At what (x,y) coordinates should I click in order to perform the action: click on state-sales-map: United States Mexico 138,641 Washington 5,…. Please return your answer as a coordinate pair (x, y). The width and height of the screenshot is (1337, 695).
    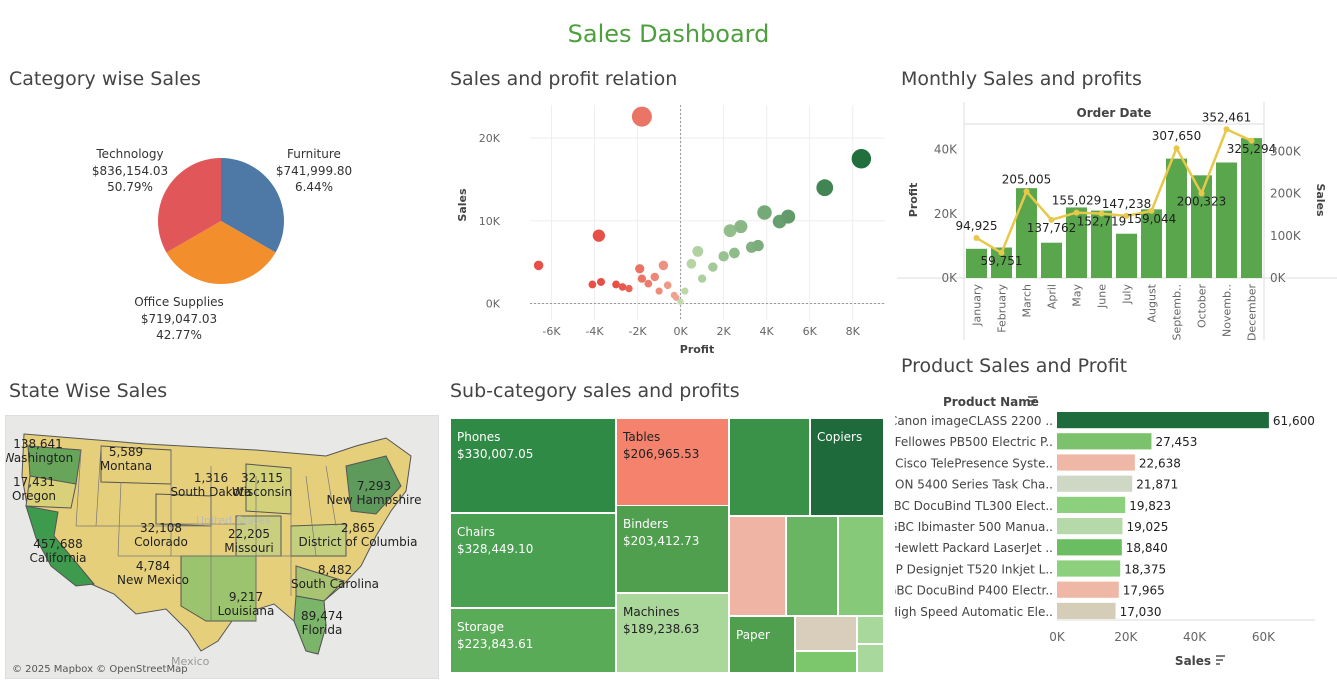
    Looking at the image, I should click on (222, 547).